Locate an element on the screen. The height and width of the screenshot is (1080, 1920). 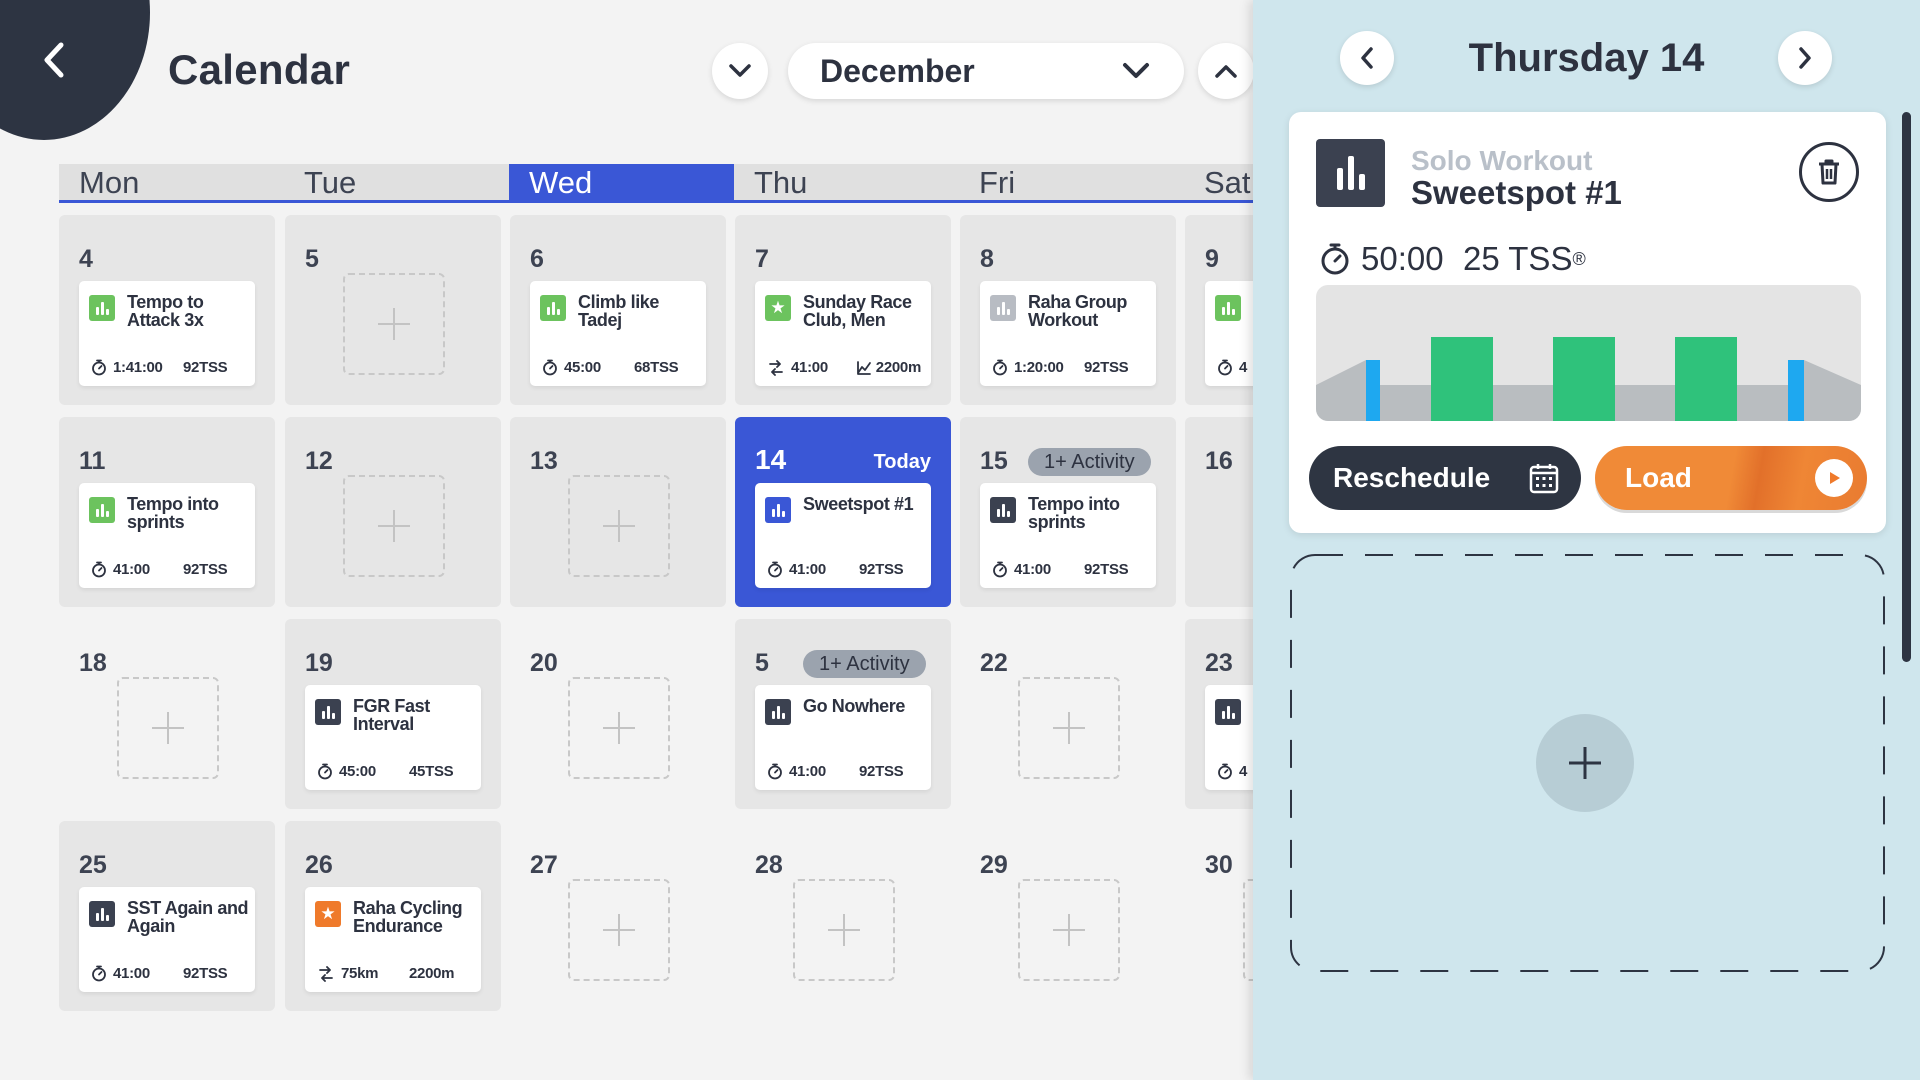
workout-card: ★ Raha Cycling Endurance 75km 2200m is located at coordinates (393, 939).